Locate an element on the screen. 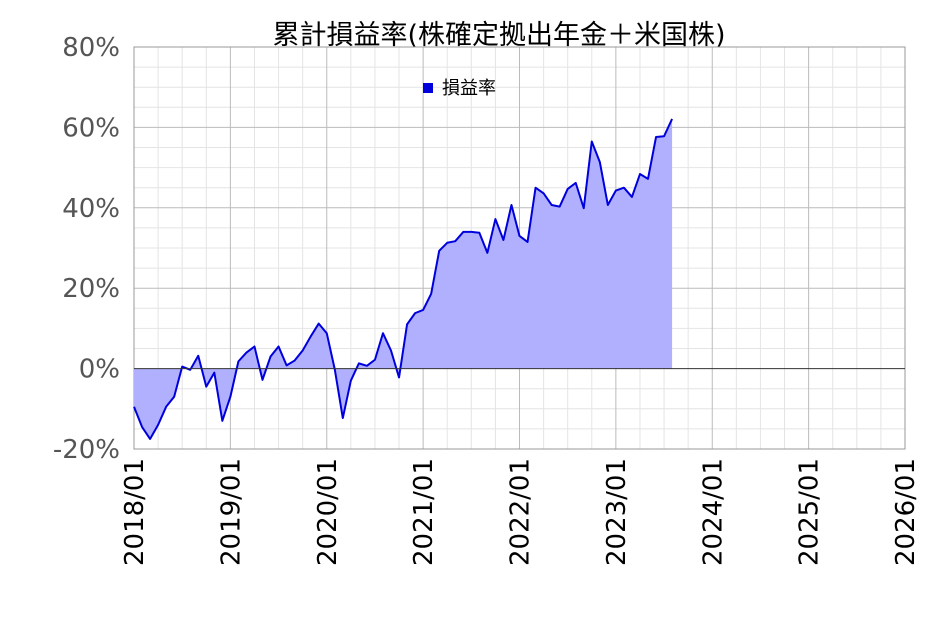 This screenshot has width=937, height=623. legend: 損益率 is located at coordinates (459, 88).